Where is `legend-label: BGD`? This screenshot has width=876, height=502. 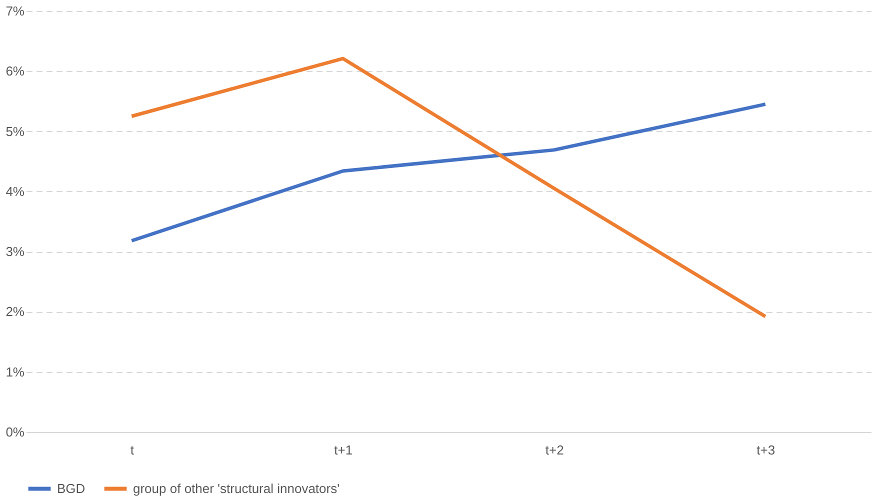 legend-label: BGD is located at coordinates (71, 488).